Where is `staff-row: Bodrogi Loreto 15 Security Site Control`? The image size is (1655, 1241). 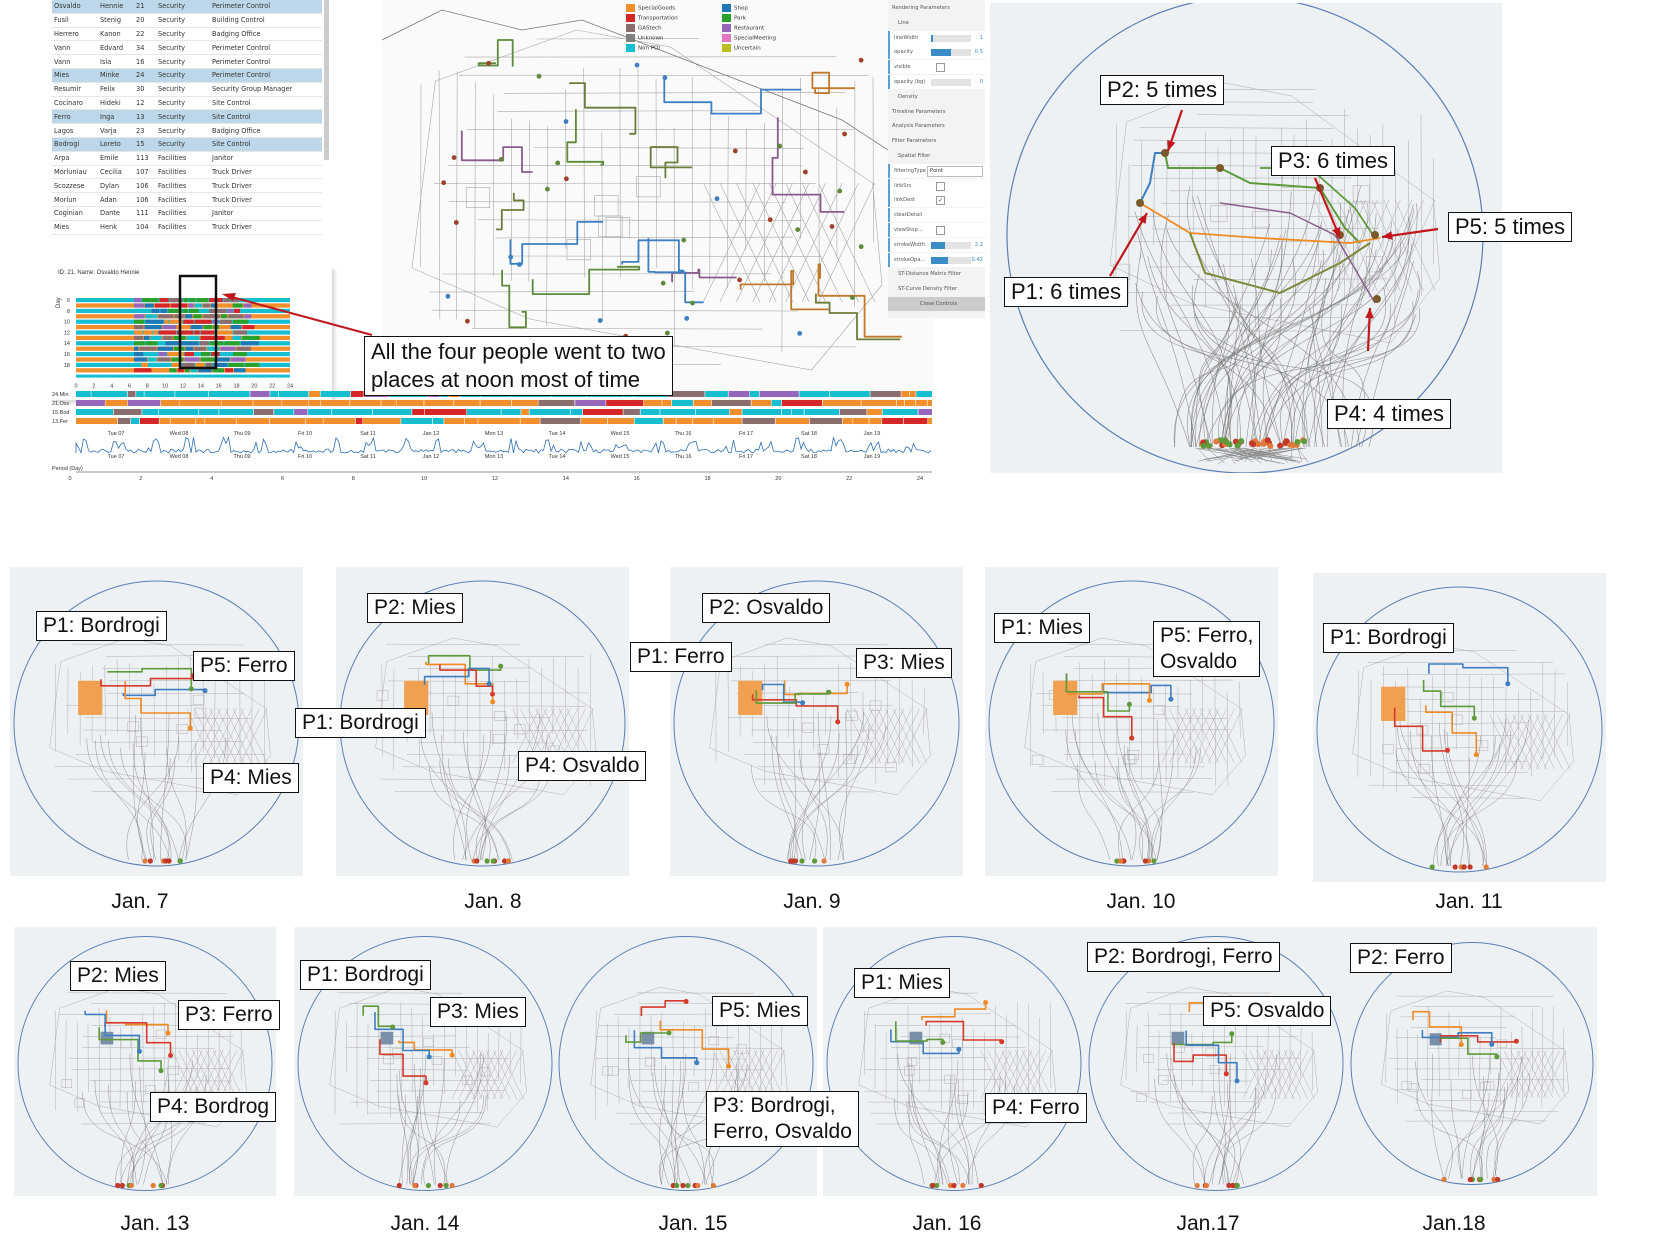 staff-row: Bodrogi Loreto 15 Security Site Control is located at coordinates (187, 144).